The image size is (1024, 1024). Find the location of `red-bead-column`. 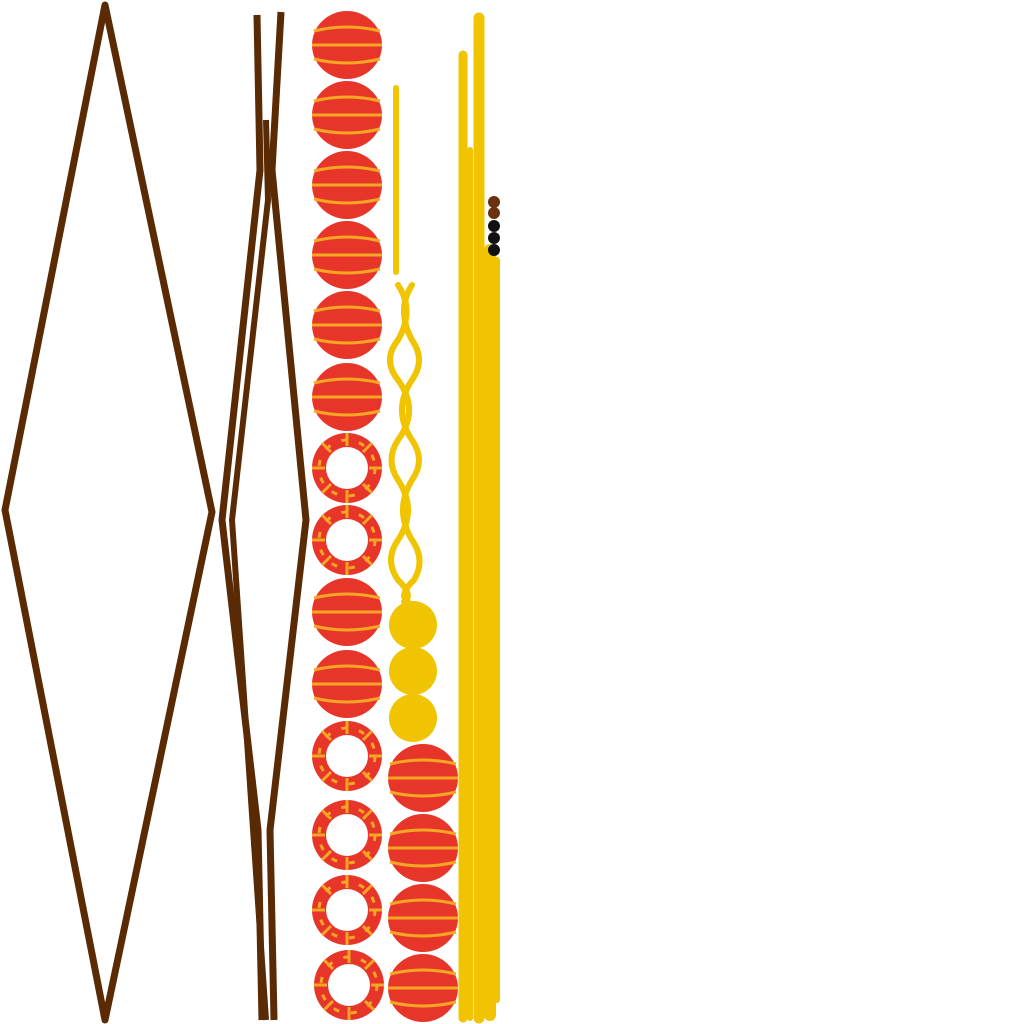

red-bead-column is located at coordinates (348, 515).